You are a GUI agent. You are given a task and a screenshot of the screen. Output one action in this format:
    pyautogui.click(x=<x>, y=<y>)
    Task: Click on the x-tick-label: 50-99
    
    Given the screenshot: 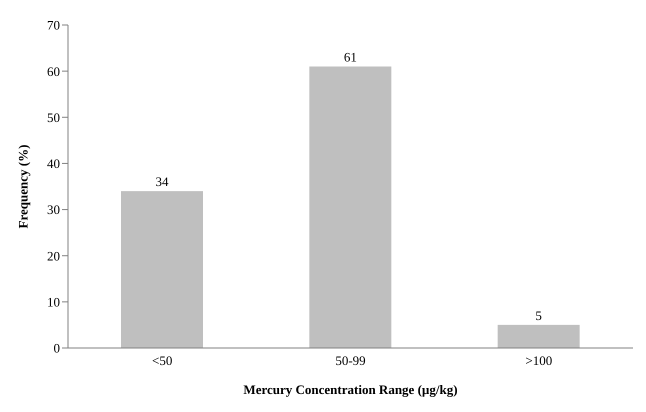 What is the action you would take?
    pyautogui.click(x=350, y=360)
    